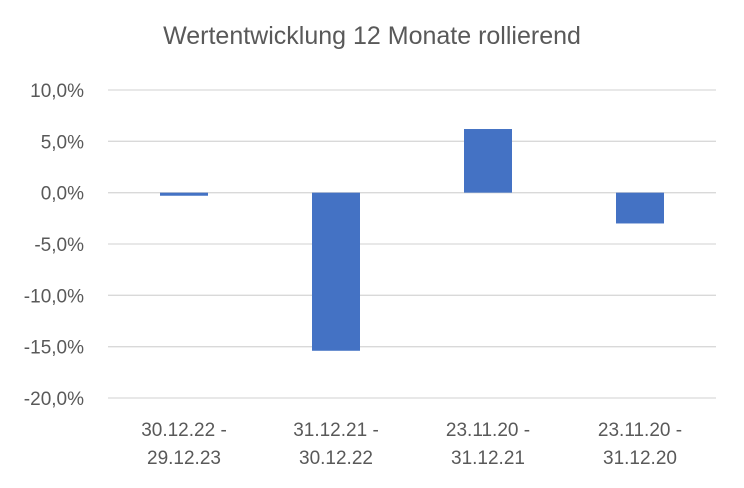  I want to click on y-tick-label: 0,0%, so click(62, 194).